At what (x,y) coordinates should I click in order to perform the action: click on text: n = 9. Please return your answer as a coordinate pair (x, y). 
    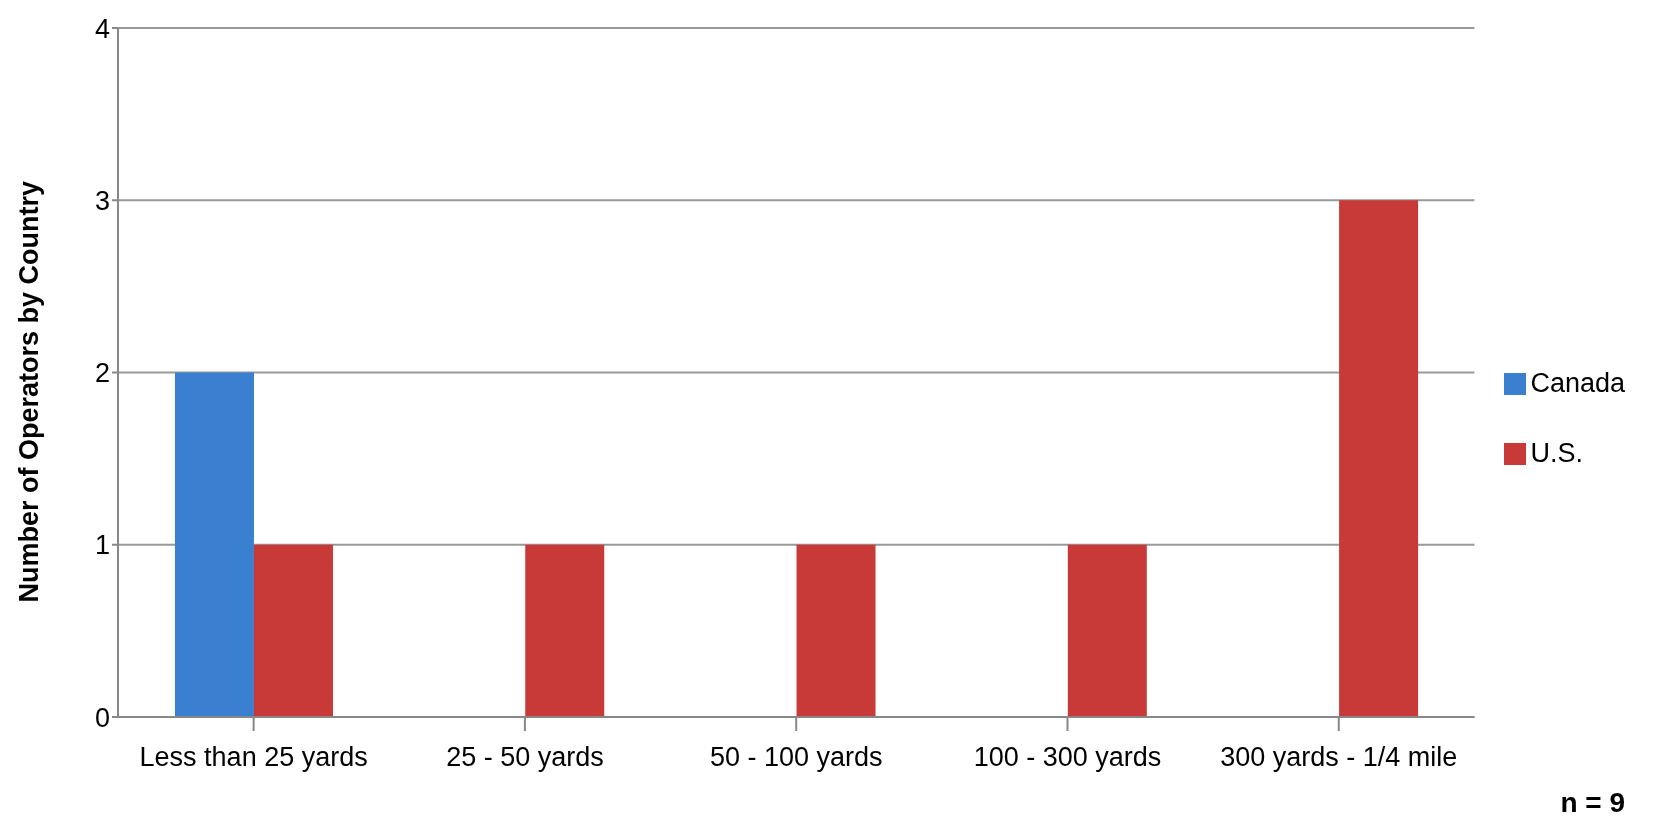
    Looking at the image, I should click on (1592, 803).